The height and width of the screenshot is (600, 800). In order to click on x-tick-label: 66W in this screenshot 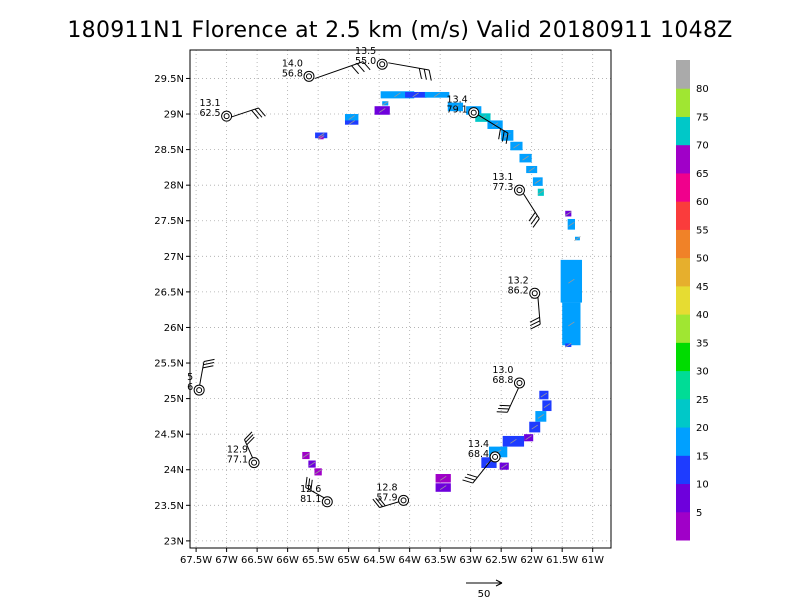, I will do `click(287, 560)`.